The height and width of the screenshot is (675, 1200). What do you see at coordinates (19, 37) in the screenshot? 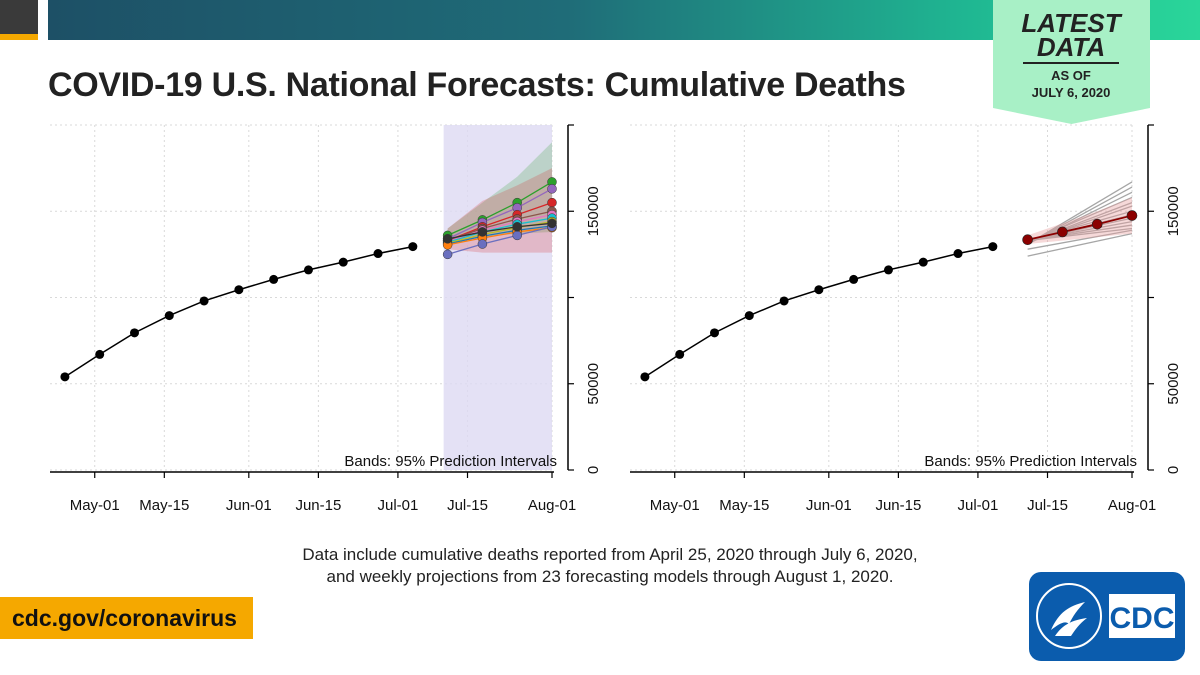
I see `banner-corner-accent` at bounding box center [19, 37].